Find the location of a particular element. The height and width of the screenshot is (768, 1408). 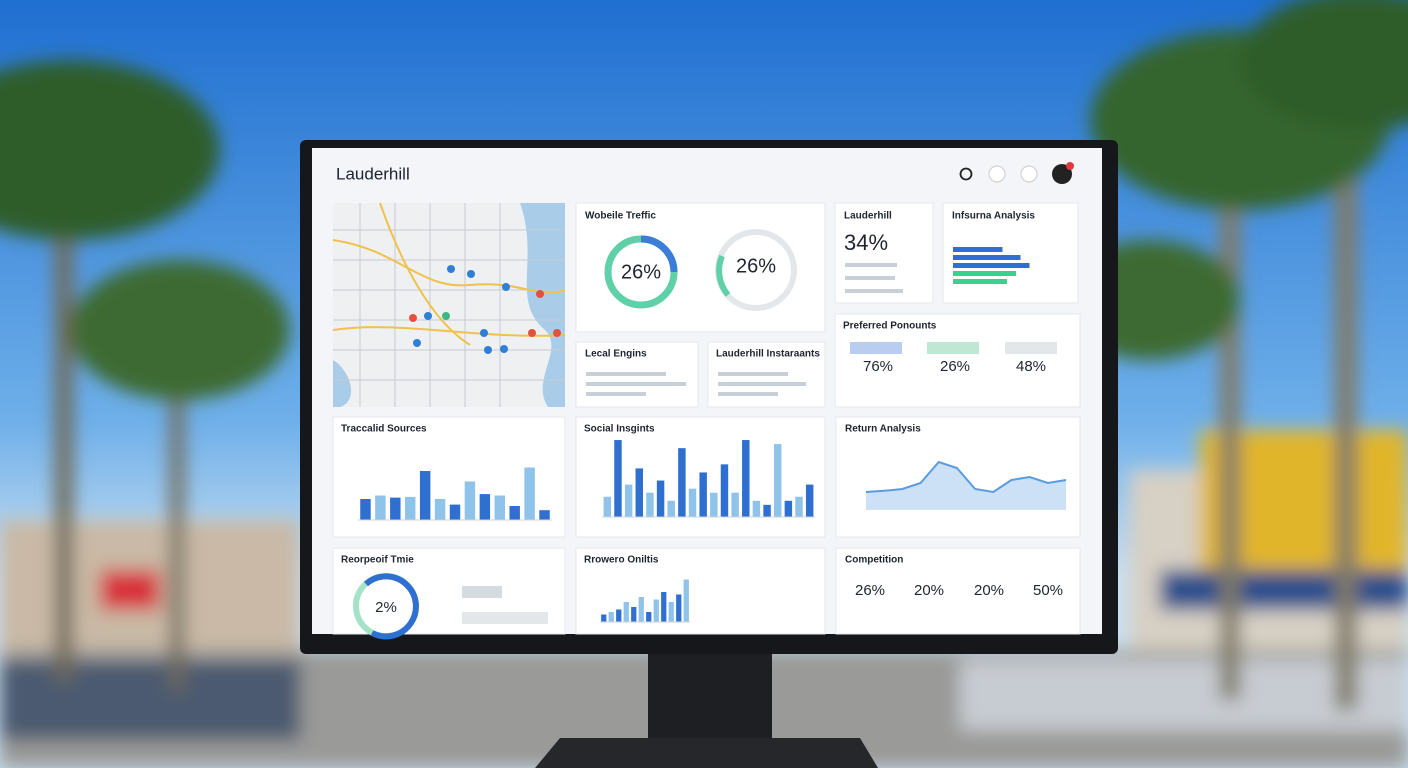

panel-title: Social Insgints is located at coordinates (619, 429).